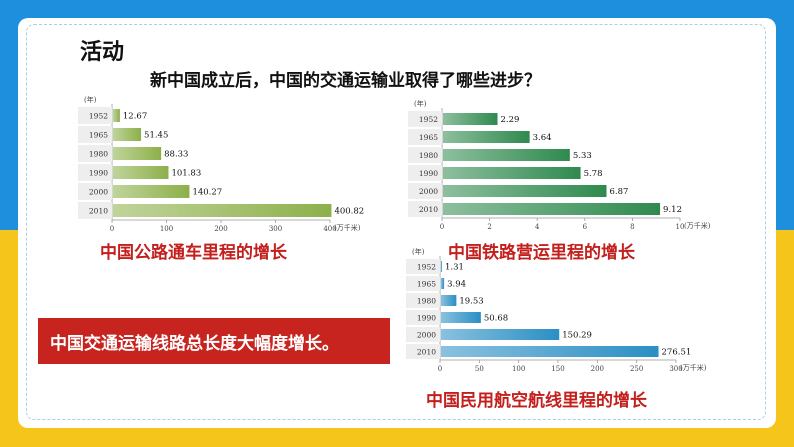 Image resolution: width=794 pixels, height=447 pixels. I want to click on value-label: 88.33, so click(176, 155).